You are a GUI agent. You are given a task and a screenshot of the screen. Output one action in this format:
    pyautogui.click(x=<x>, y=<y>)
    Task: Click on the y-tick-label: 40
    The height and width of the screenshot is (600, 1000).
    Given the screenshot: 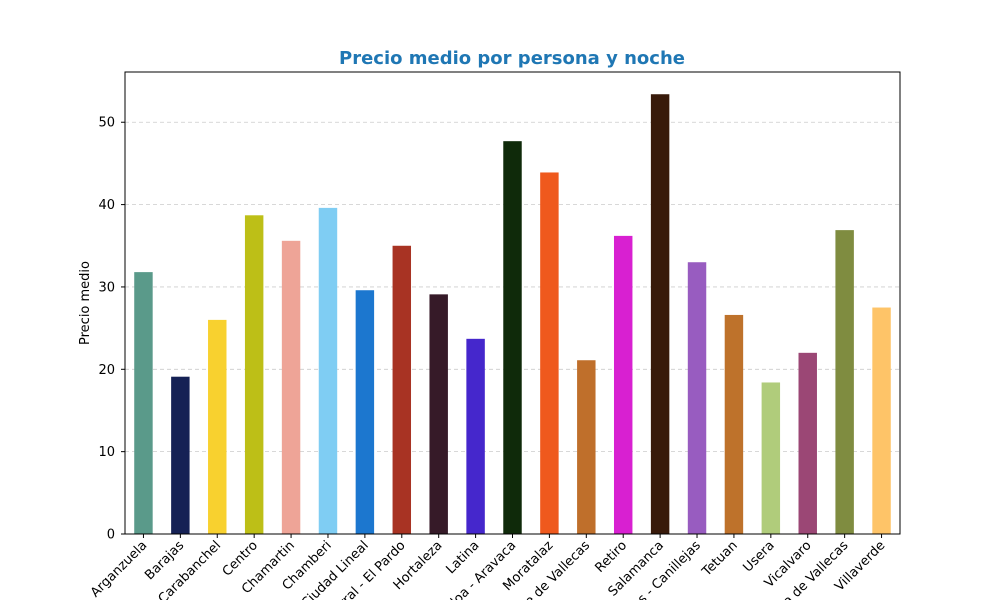 What is the action you would take?
    pyautogui.click(x=106, y=205)
    